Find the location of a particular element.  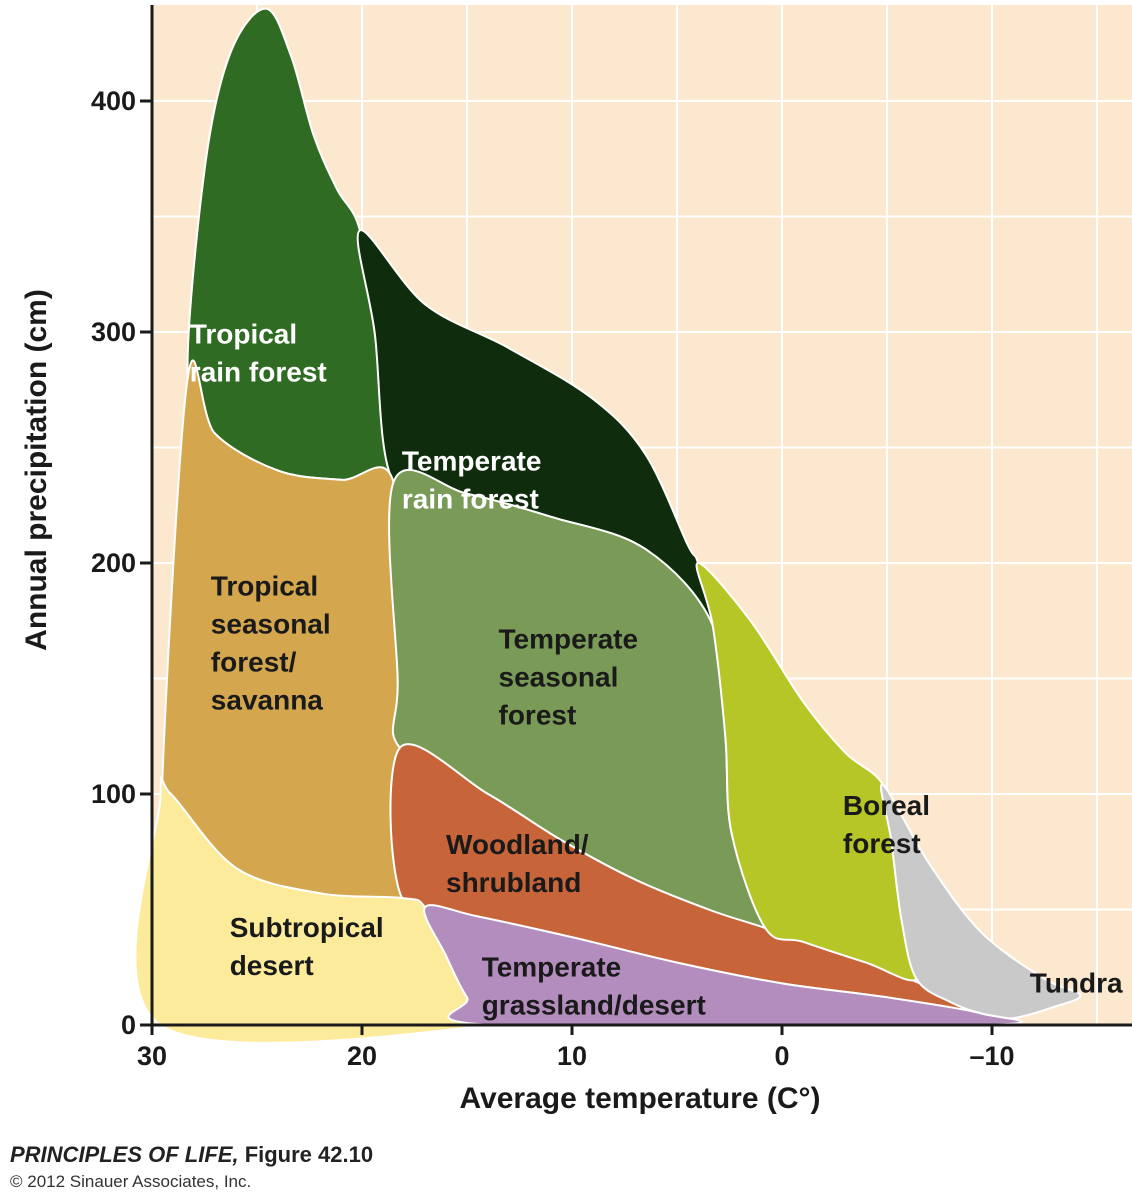

book-title: PRINCIPLES OF LIFE, is located at coordinates (124, 1154).